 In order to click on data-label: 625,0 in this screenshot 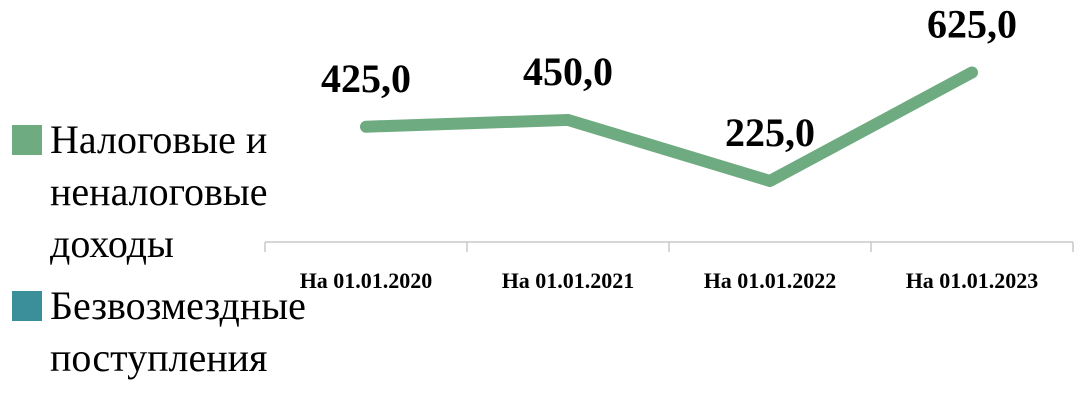, I will do `click(972, 24)`.